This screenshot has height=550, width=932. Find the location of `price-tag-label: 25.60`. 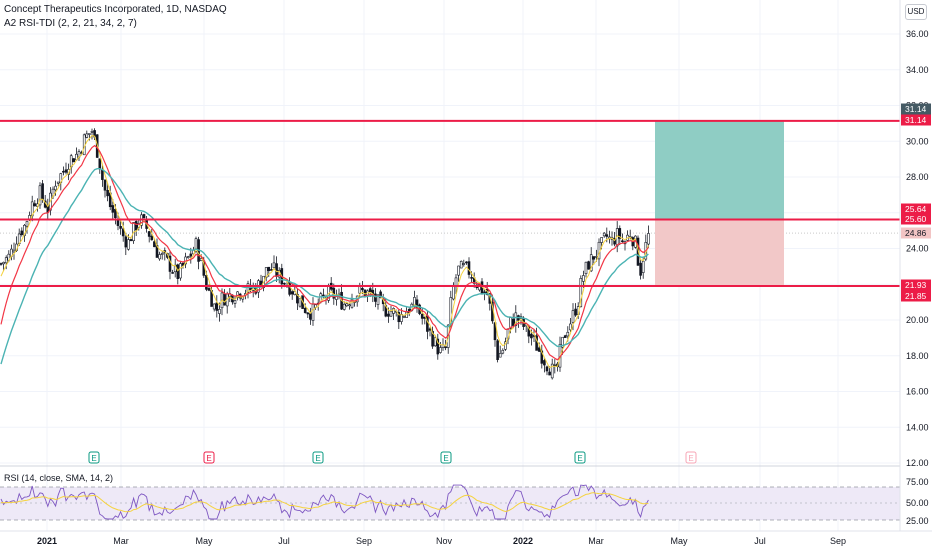

price-tag-label: 25.60 is located at coordinates (916, 219).